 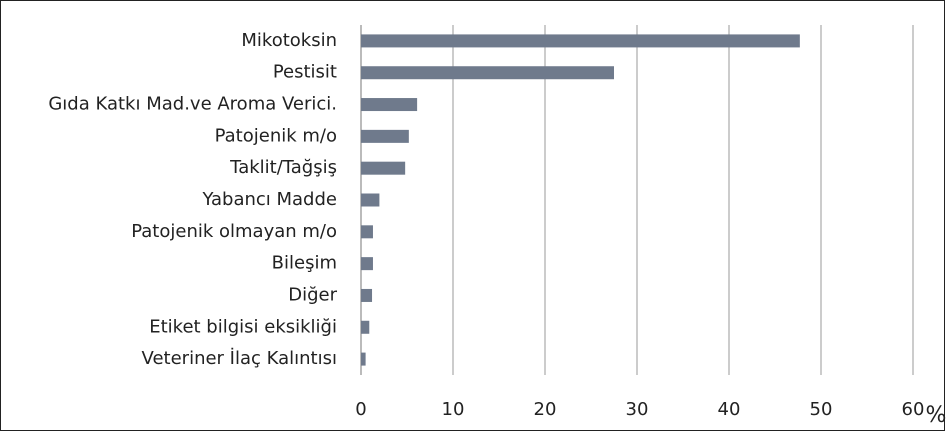 What do you see at coordinates (239, 358) in the screenshot?
I see `y-tick-label: Veteriner İlaç Kalıntısı` at bounding box center [239, 358].